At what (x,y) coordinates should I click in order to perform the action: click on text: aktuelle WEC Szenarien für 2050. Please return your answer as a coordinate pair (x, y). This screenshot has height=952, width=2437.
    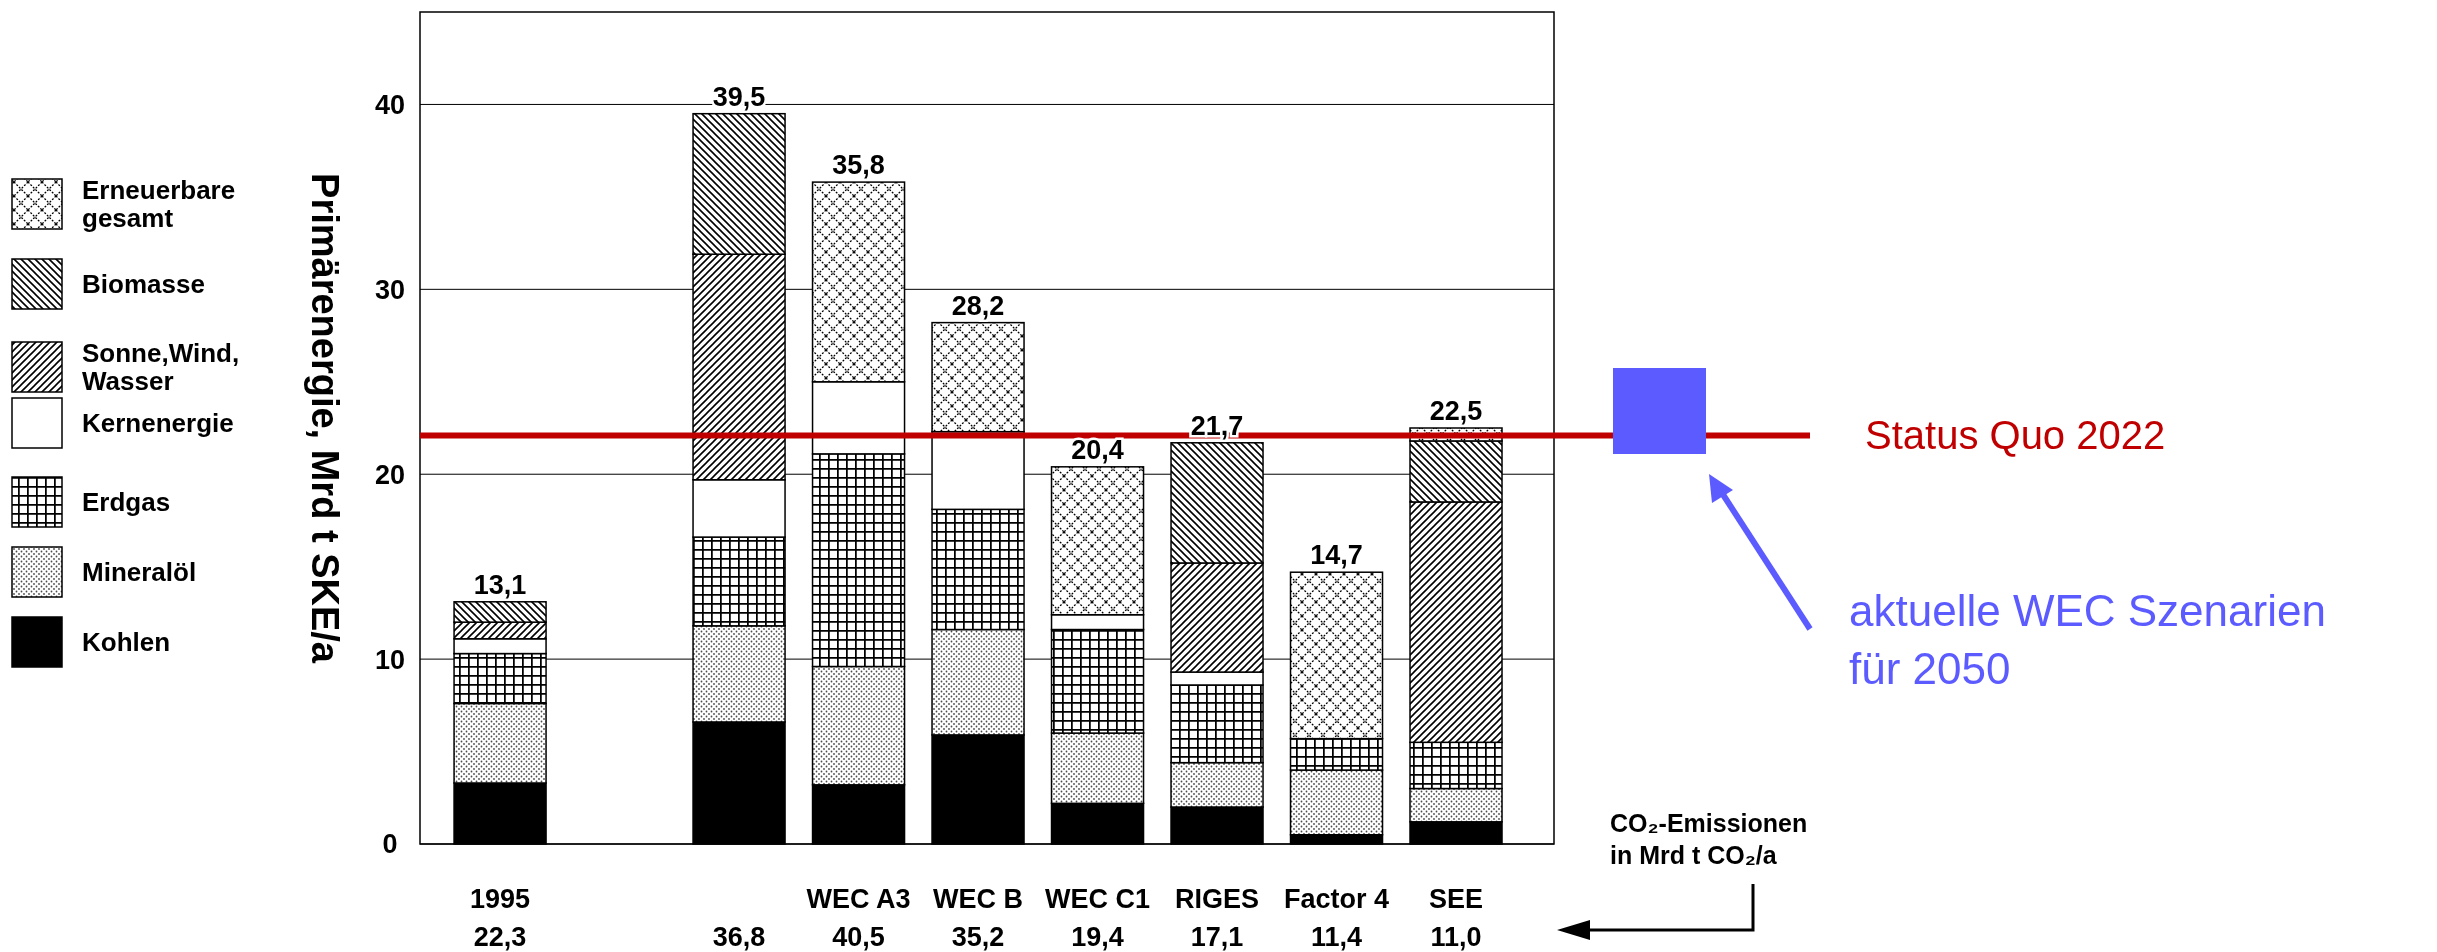
    Looking at the image, I should click on (2087, 639).